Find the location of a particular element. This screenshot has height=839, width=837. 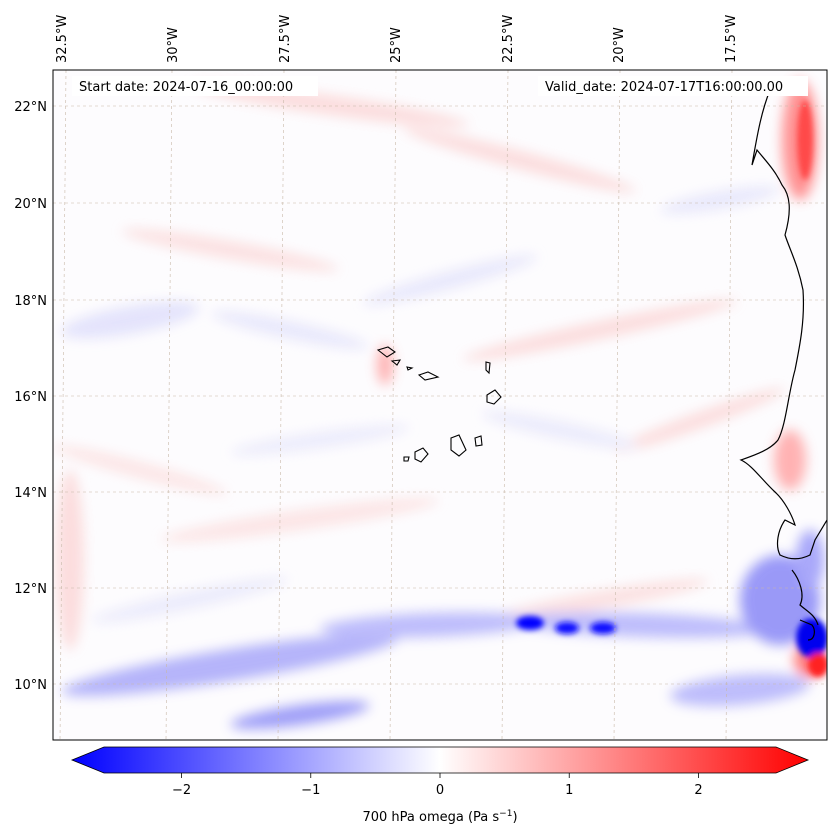

lon-label-32-5w: 32.5°W is located at coordinates (62, 39).